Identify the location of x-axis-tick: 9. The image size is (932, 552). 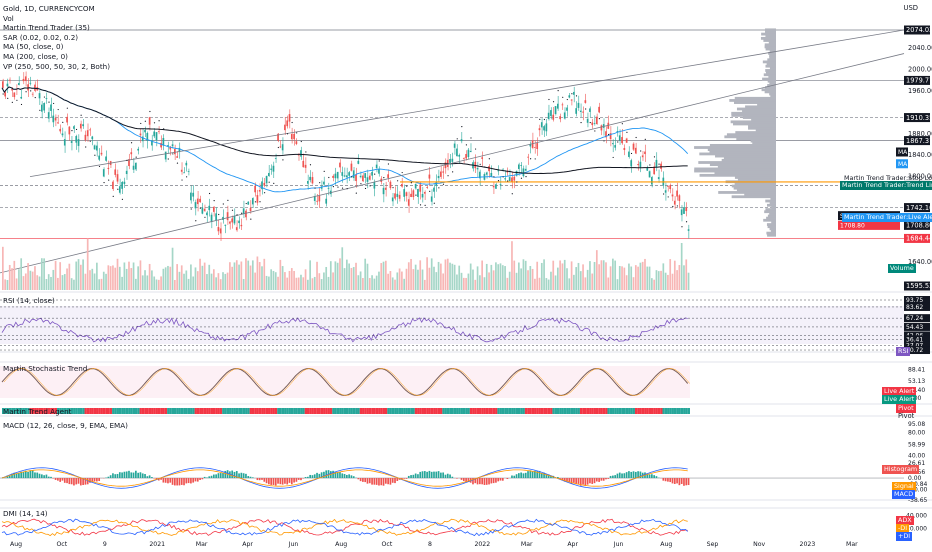
(105, 544).